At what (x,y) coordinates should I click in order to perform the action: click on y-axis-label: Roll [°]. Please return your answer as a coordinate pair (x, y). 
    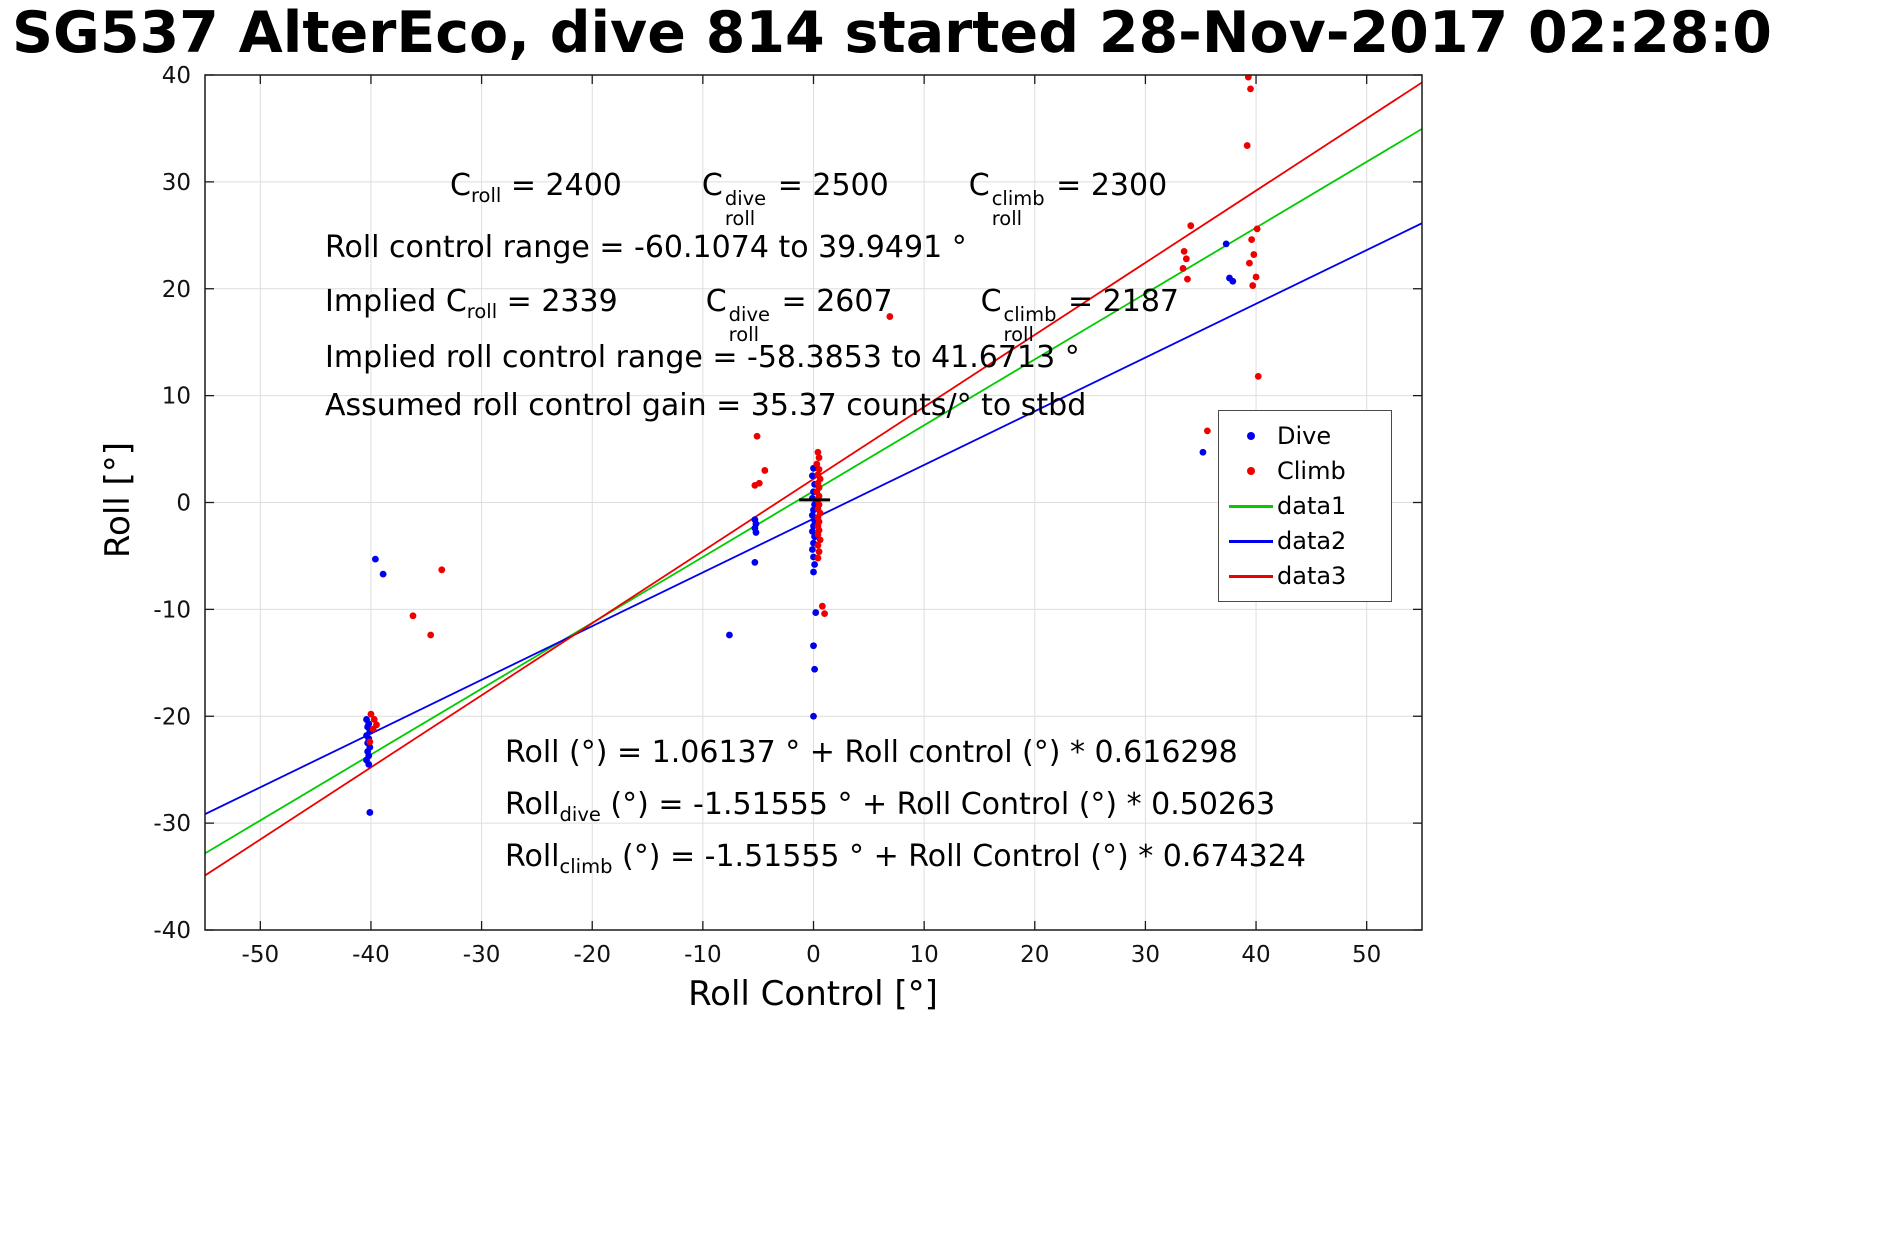
    Looking at the image, I should click on (118, 500).